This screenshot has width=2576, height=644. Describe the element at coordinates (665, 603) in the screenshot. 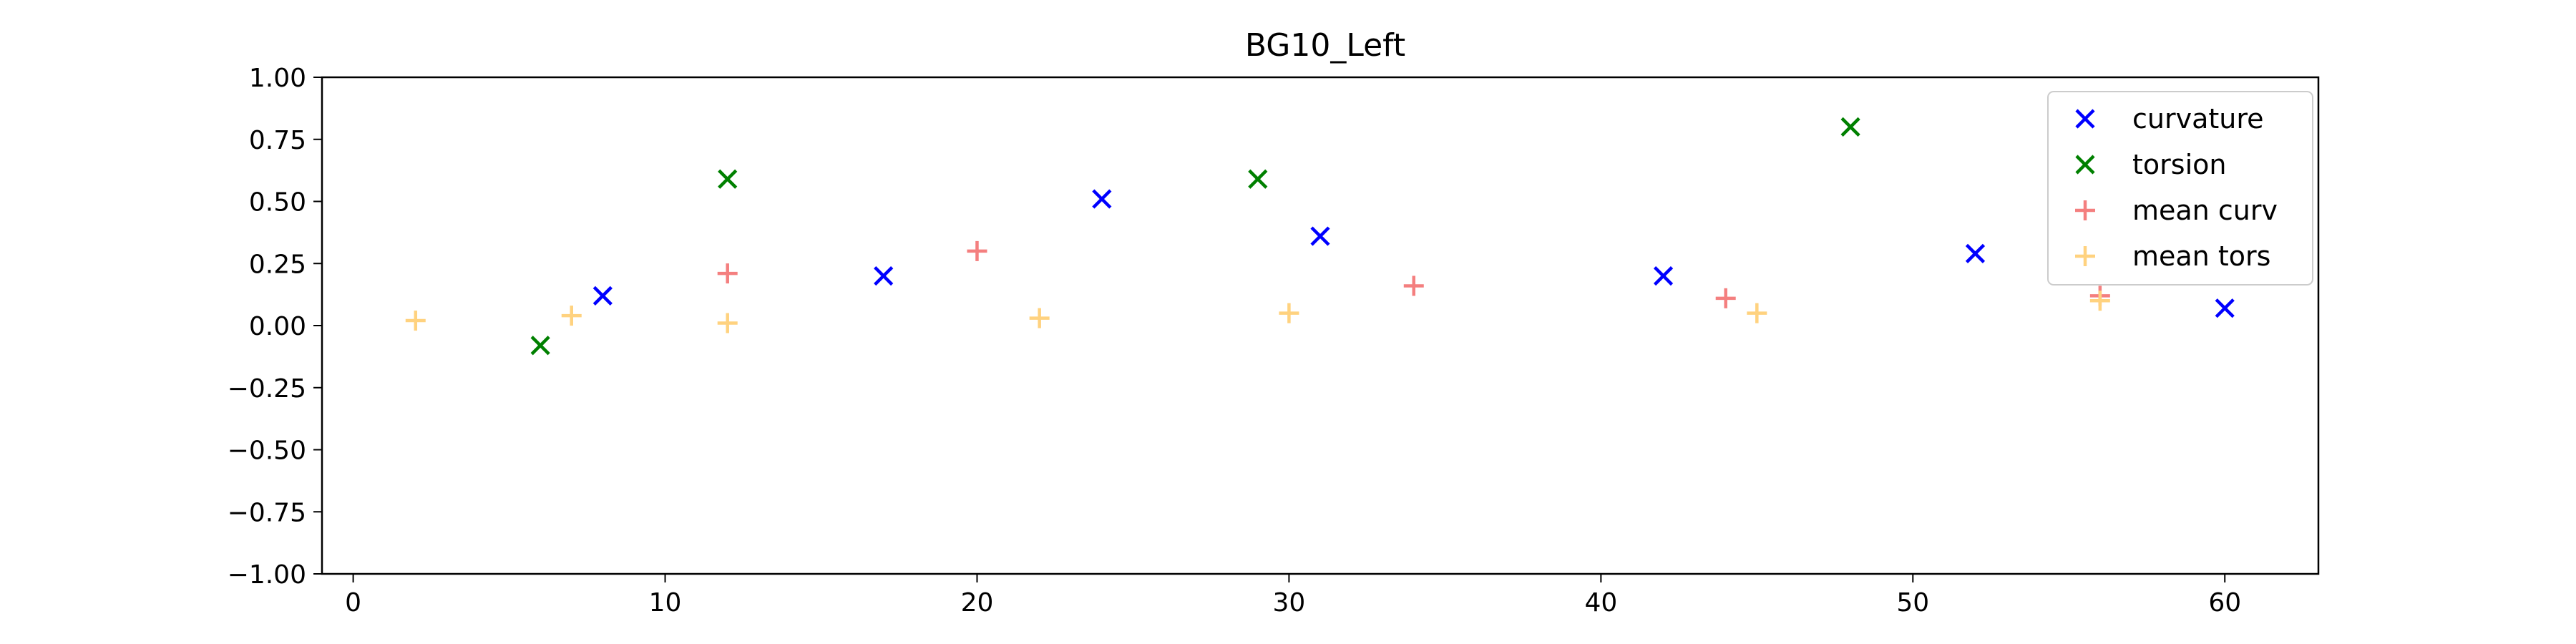

I see `x-tick-label: 10` at that location.